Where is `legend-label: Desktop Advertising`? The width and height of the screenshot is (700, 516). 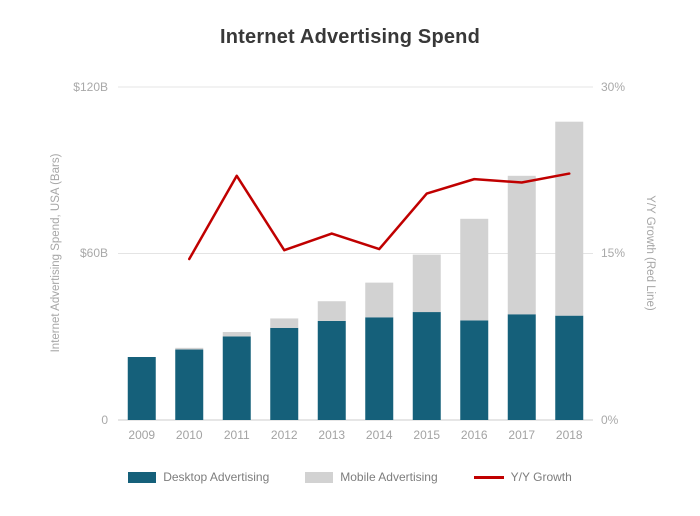 legend-label: Desktop Advertising is located at coordinates (216, 477).